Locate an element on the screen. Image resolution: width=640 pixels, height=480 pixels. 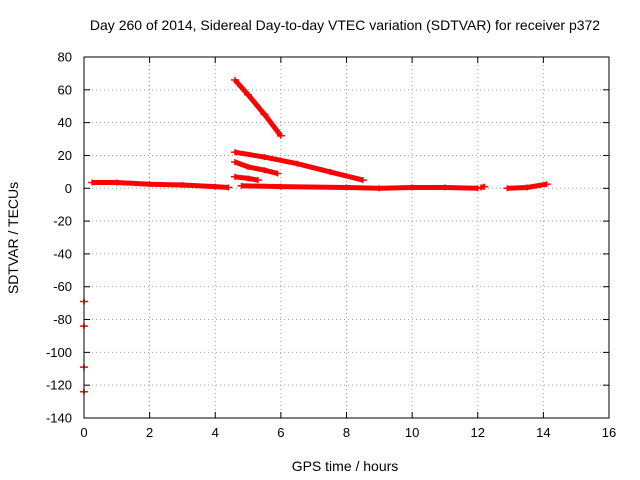
y-tick-label: 80 is located at coordinates (65, 57).